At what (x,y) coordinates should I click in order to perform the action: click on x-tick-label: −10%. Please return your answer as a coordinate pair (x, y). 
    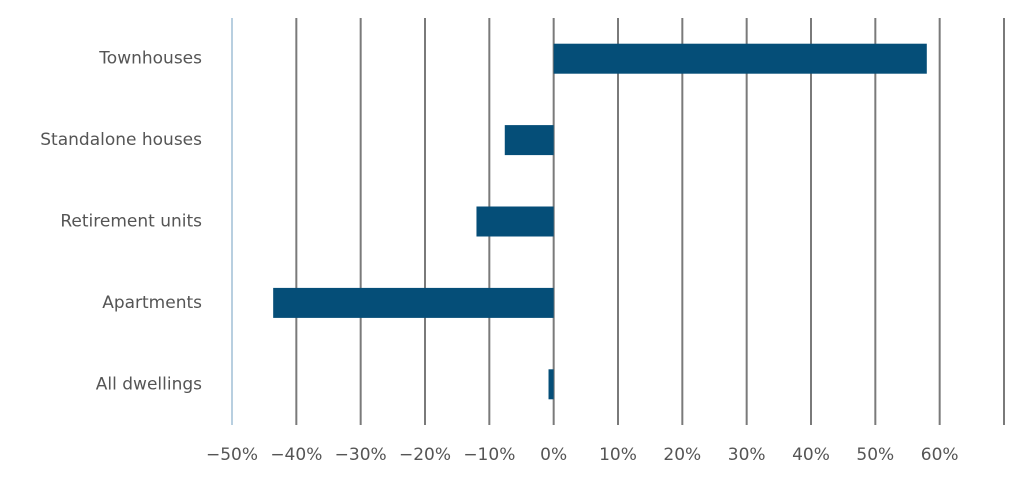
    Looking at the image, I should click on (489, 455).